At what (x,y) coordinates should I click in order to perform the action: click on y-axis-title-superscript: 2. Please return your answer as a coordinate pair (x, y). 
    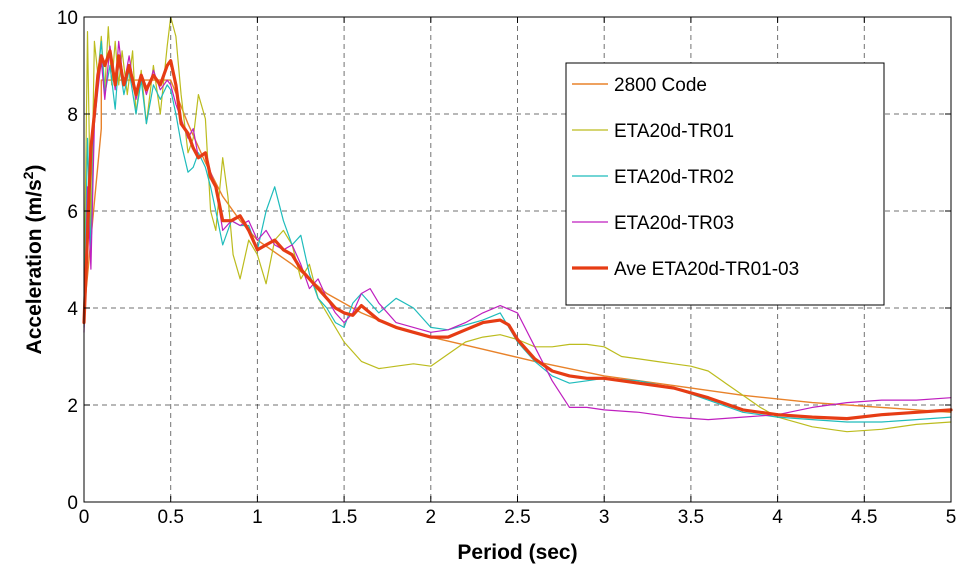
    Looking at the image, I should click on (28, 175).